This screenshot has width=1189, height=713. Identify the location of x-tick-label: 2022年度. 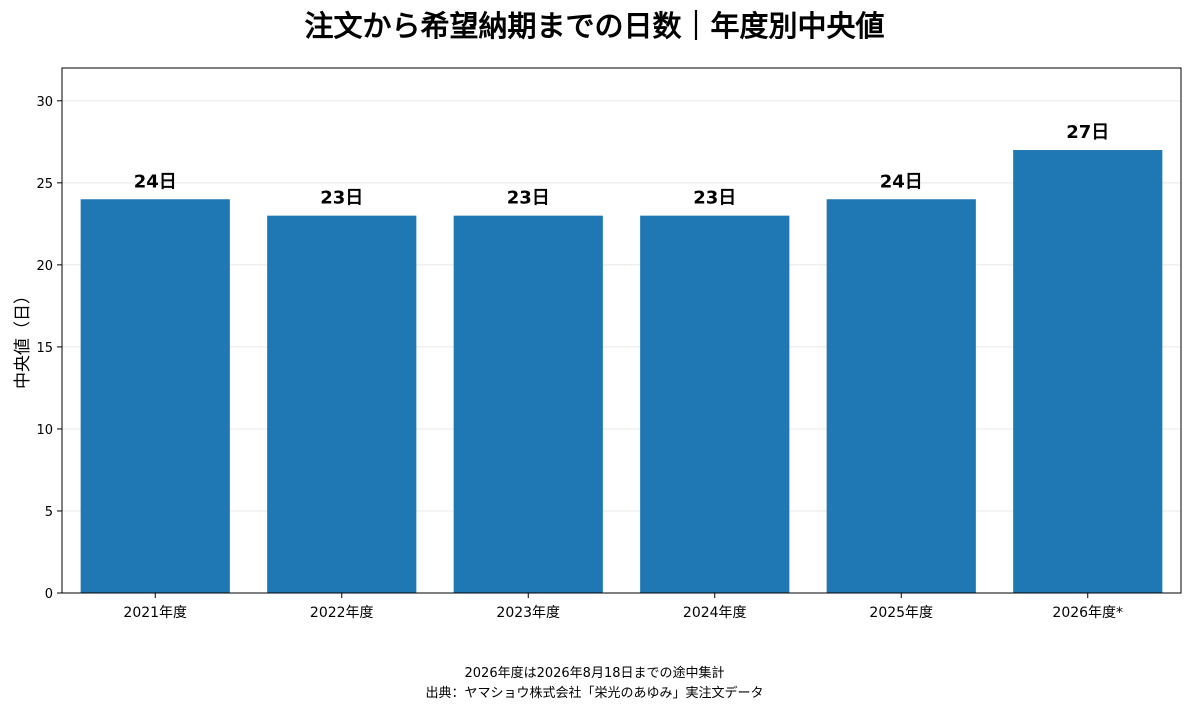
(342, 613).